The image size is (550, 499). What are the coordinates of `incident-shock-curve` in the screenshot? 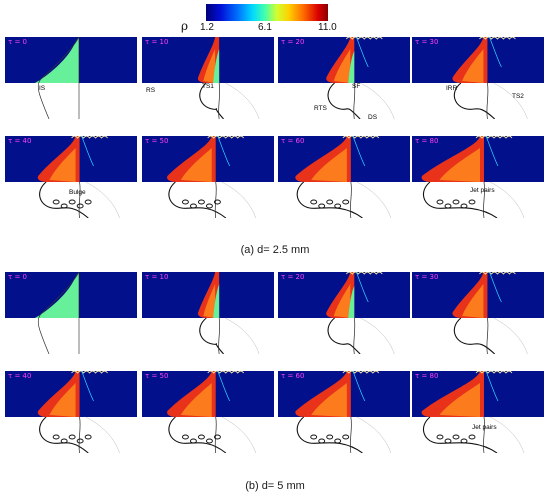 It's located at (58, 78).